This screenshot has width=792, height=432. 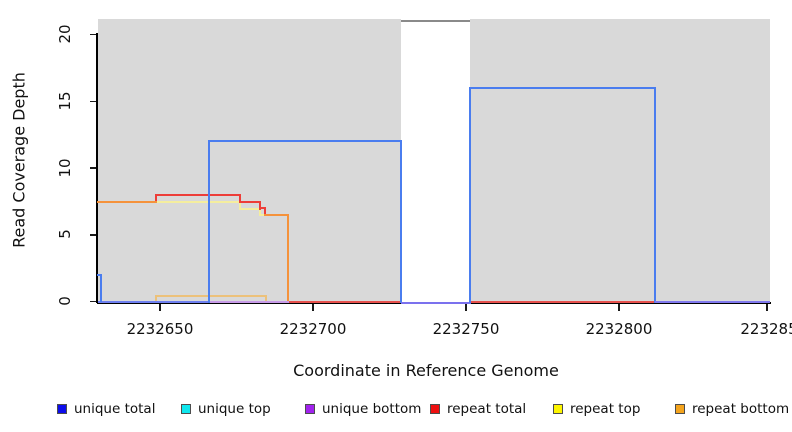 I want to click on x-tick-label: 2232650, so click(x=160, y=329).